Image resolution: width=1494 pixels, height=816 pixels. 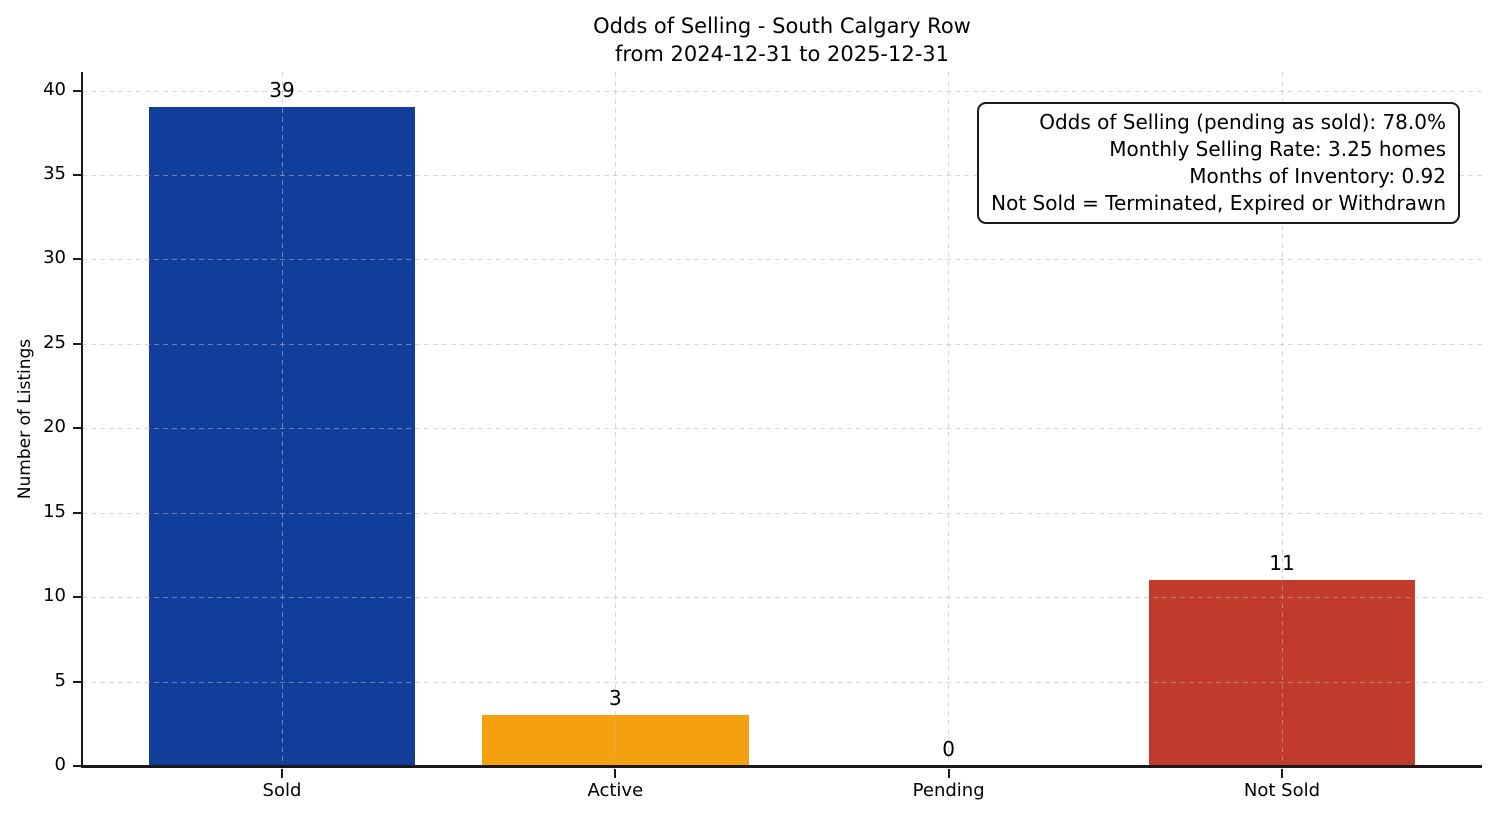 What do you see at coordinates (54, 427) in the screenshot?
I see `y-tick-label-20: 20` at bounding box center [54, 427].